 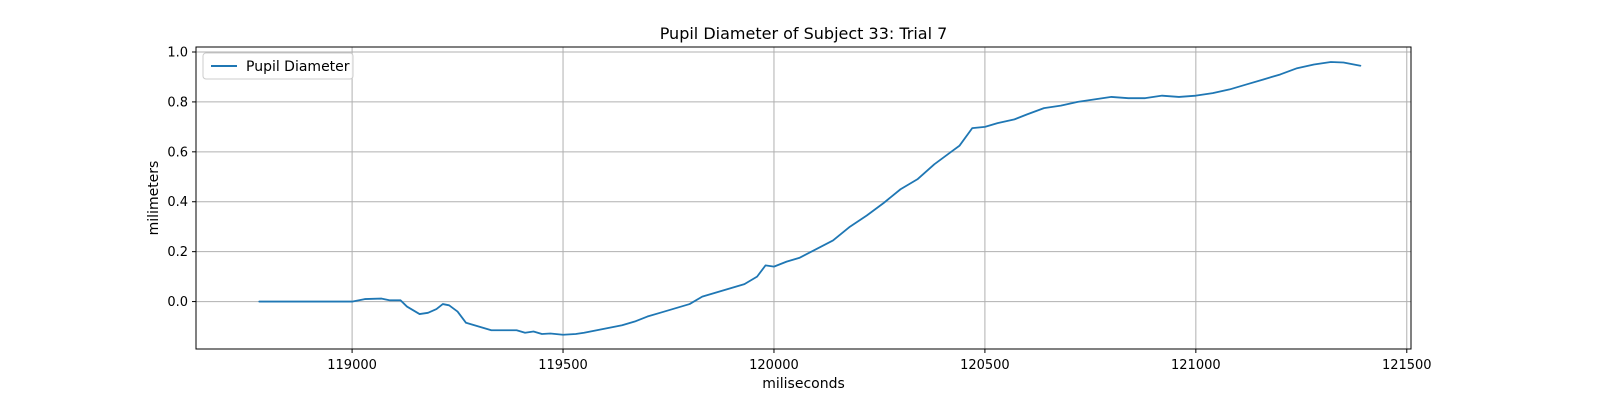 What do you see at coordinates (1407, 365) in the screenshot?
I see `x-tick-label: 121500` at bounding box center [1407, 365].